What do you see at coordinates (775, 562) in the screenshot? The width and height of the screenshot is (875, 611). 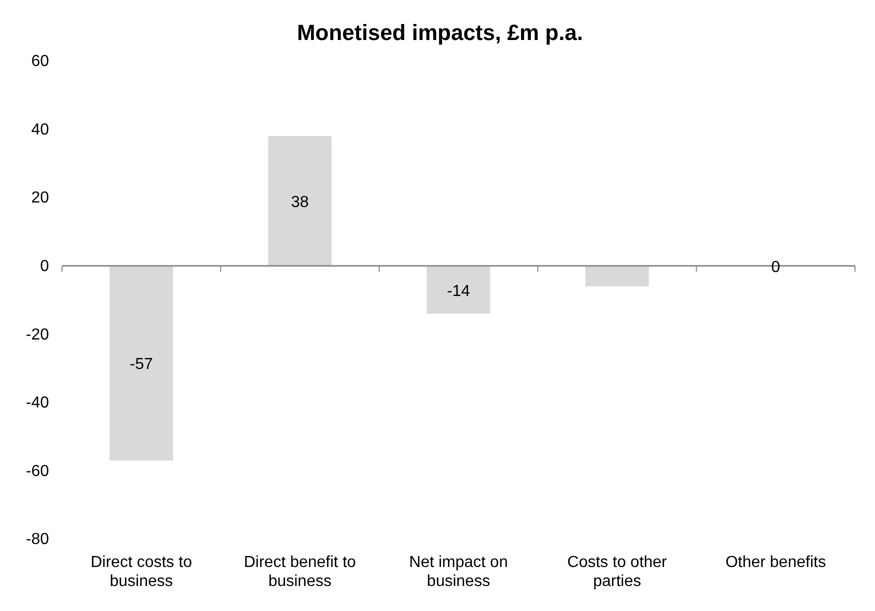 I see `x-tick-label: Other benefits` at bounding box center [775, 562].